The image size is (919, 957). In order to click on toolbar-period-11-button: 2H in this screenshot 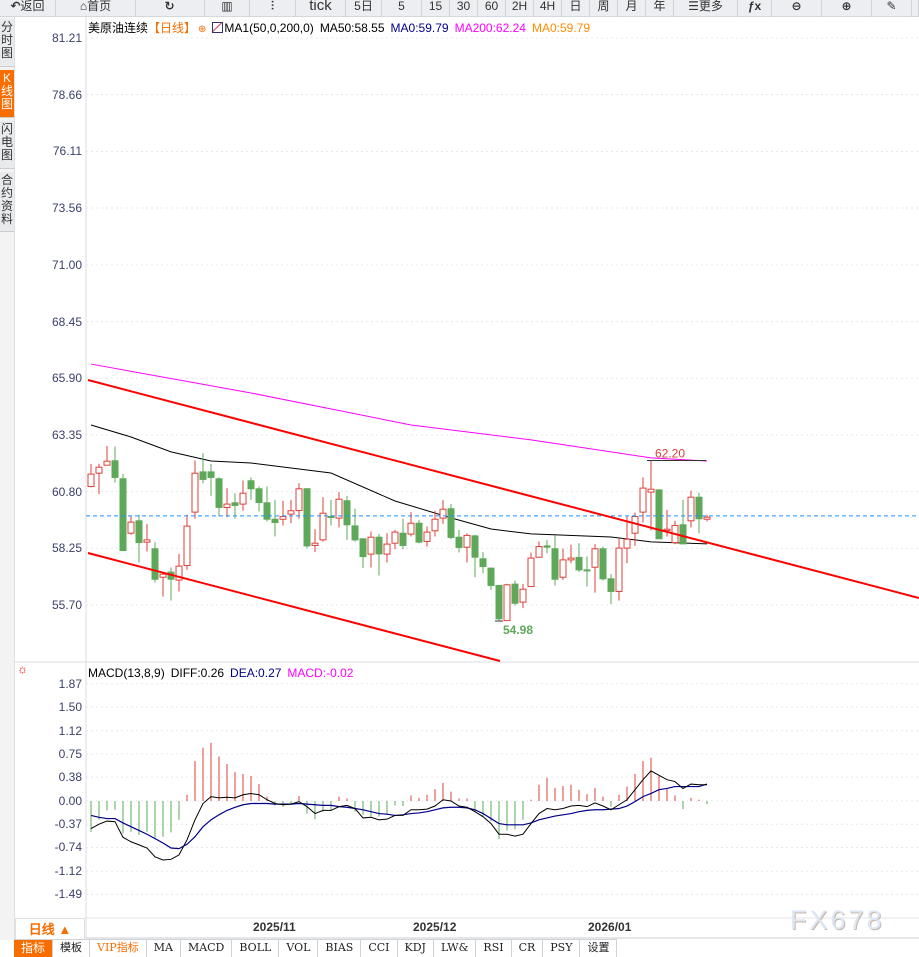, I will do `click(520, 8)`.